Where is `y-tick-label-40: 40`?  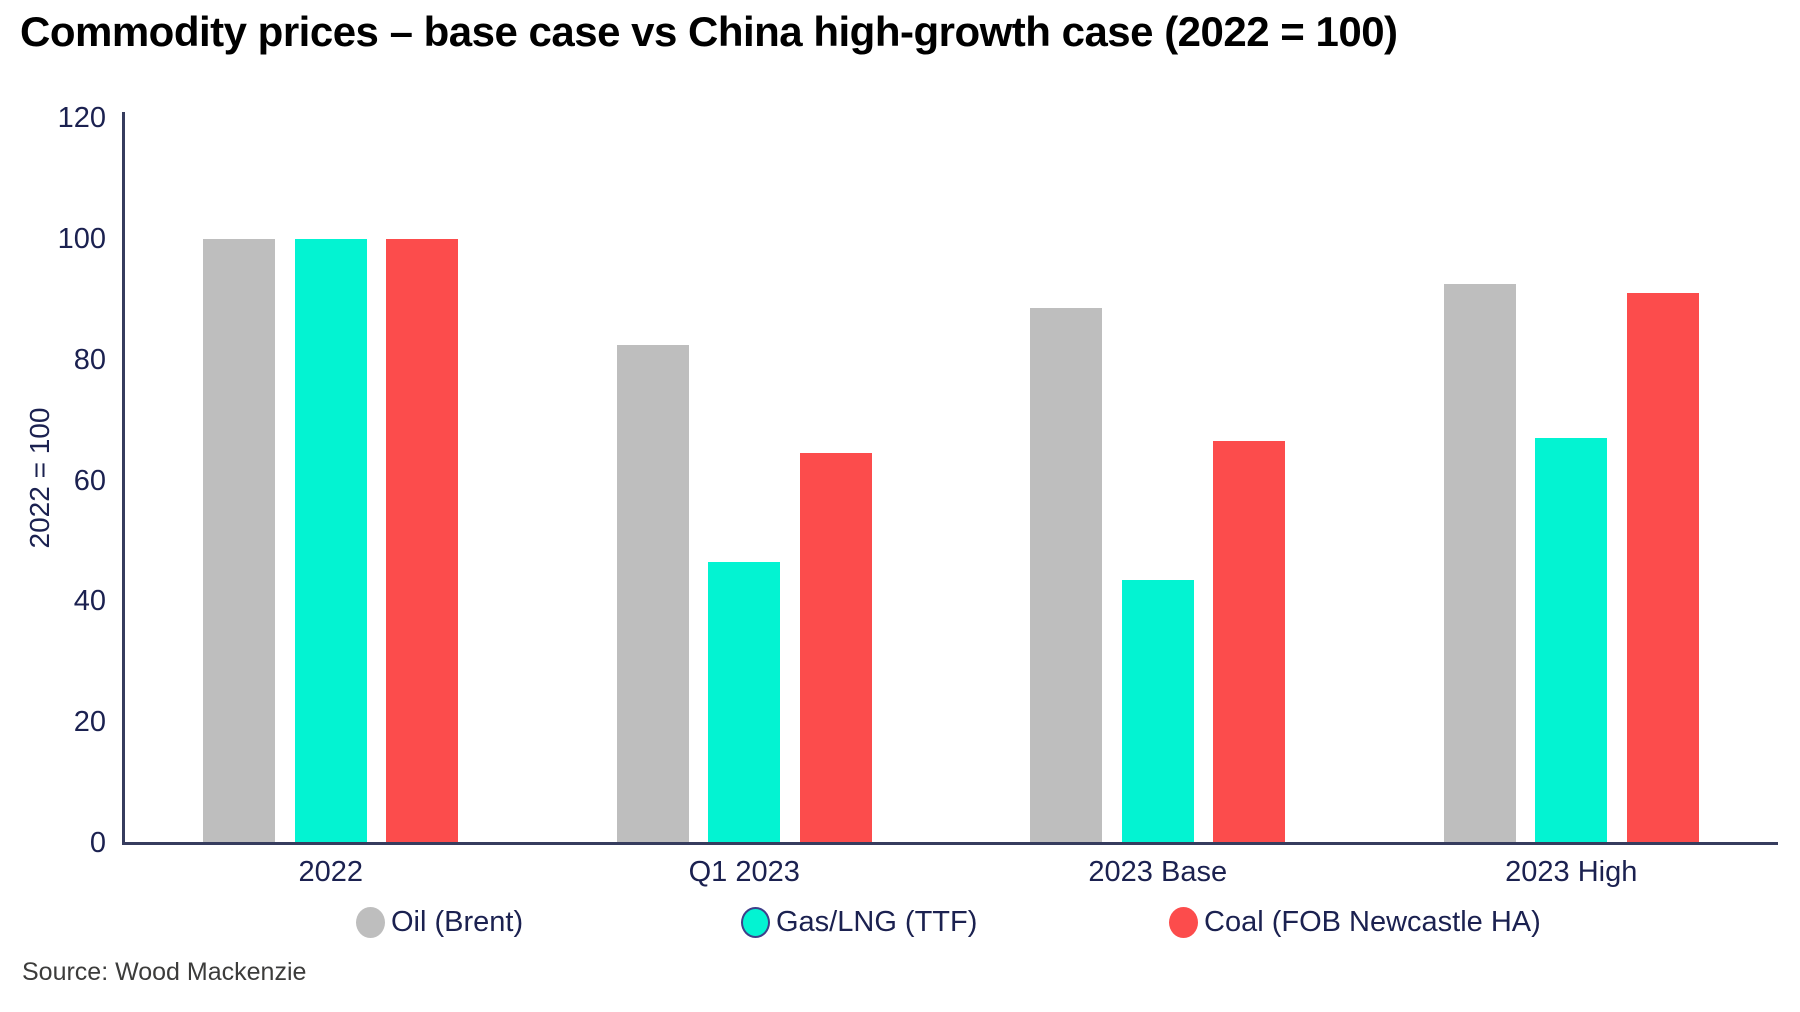 y-tick-label-40: 40 is located at coordinates (89, 601).